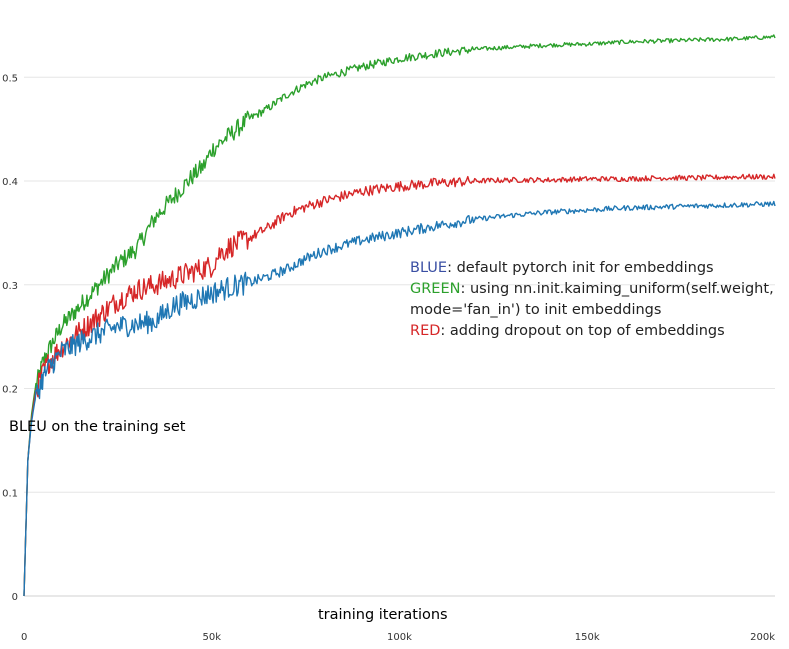 This screenshot has height=649, width=789. What do you see at coordinates (10, 390) in the screenshot?
I see `y-tick-label: 0.2` at bounding box center [10, 390].